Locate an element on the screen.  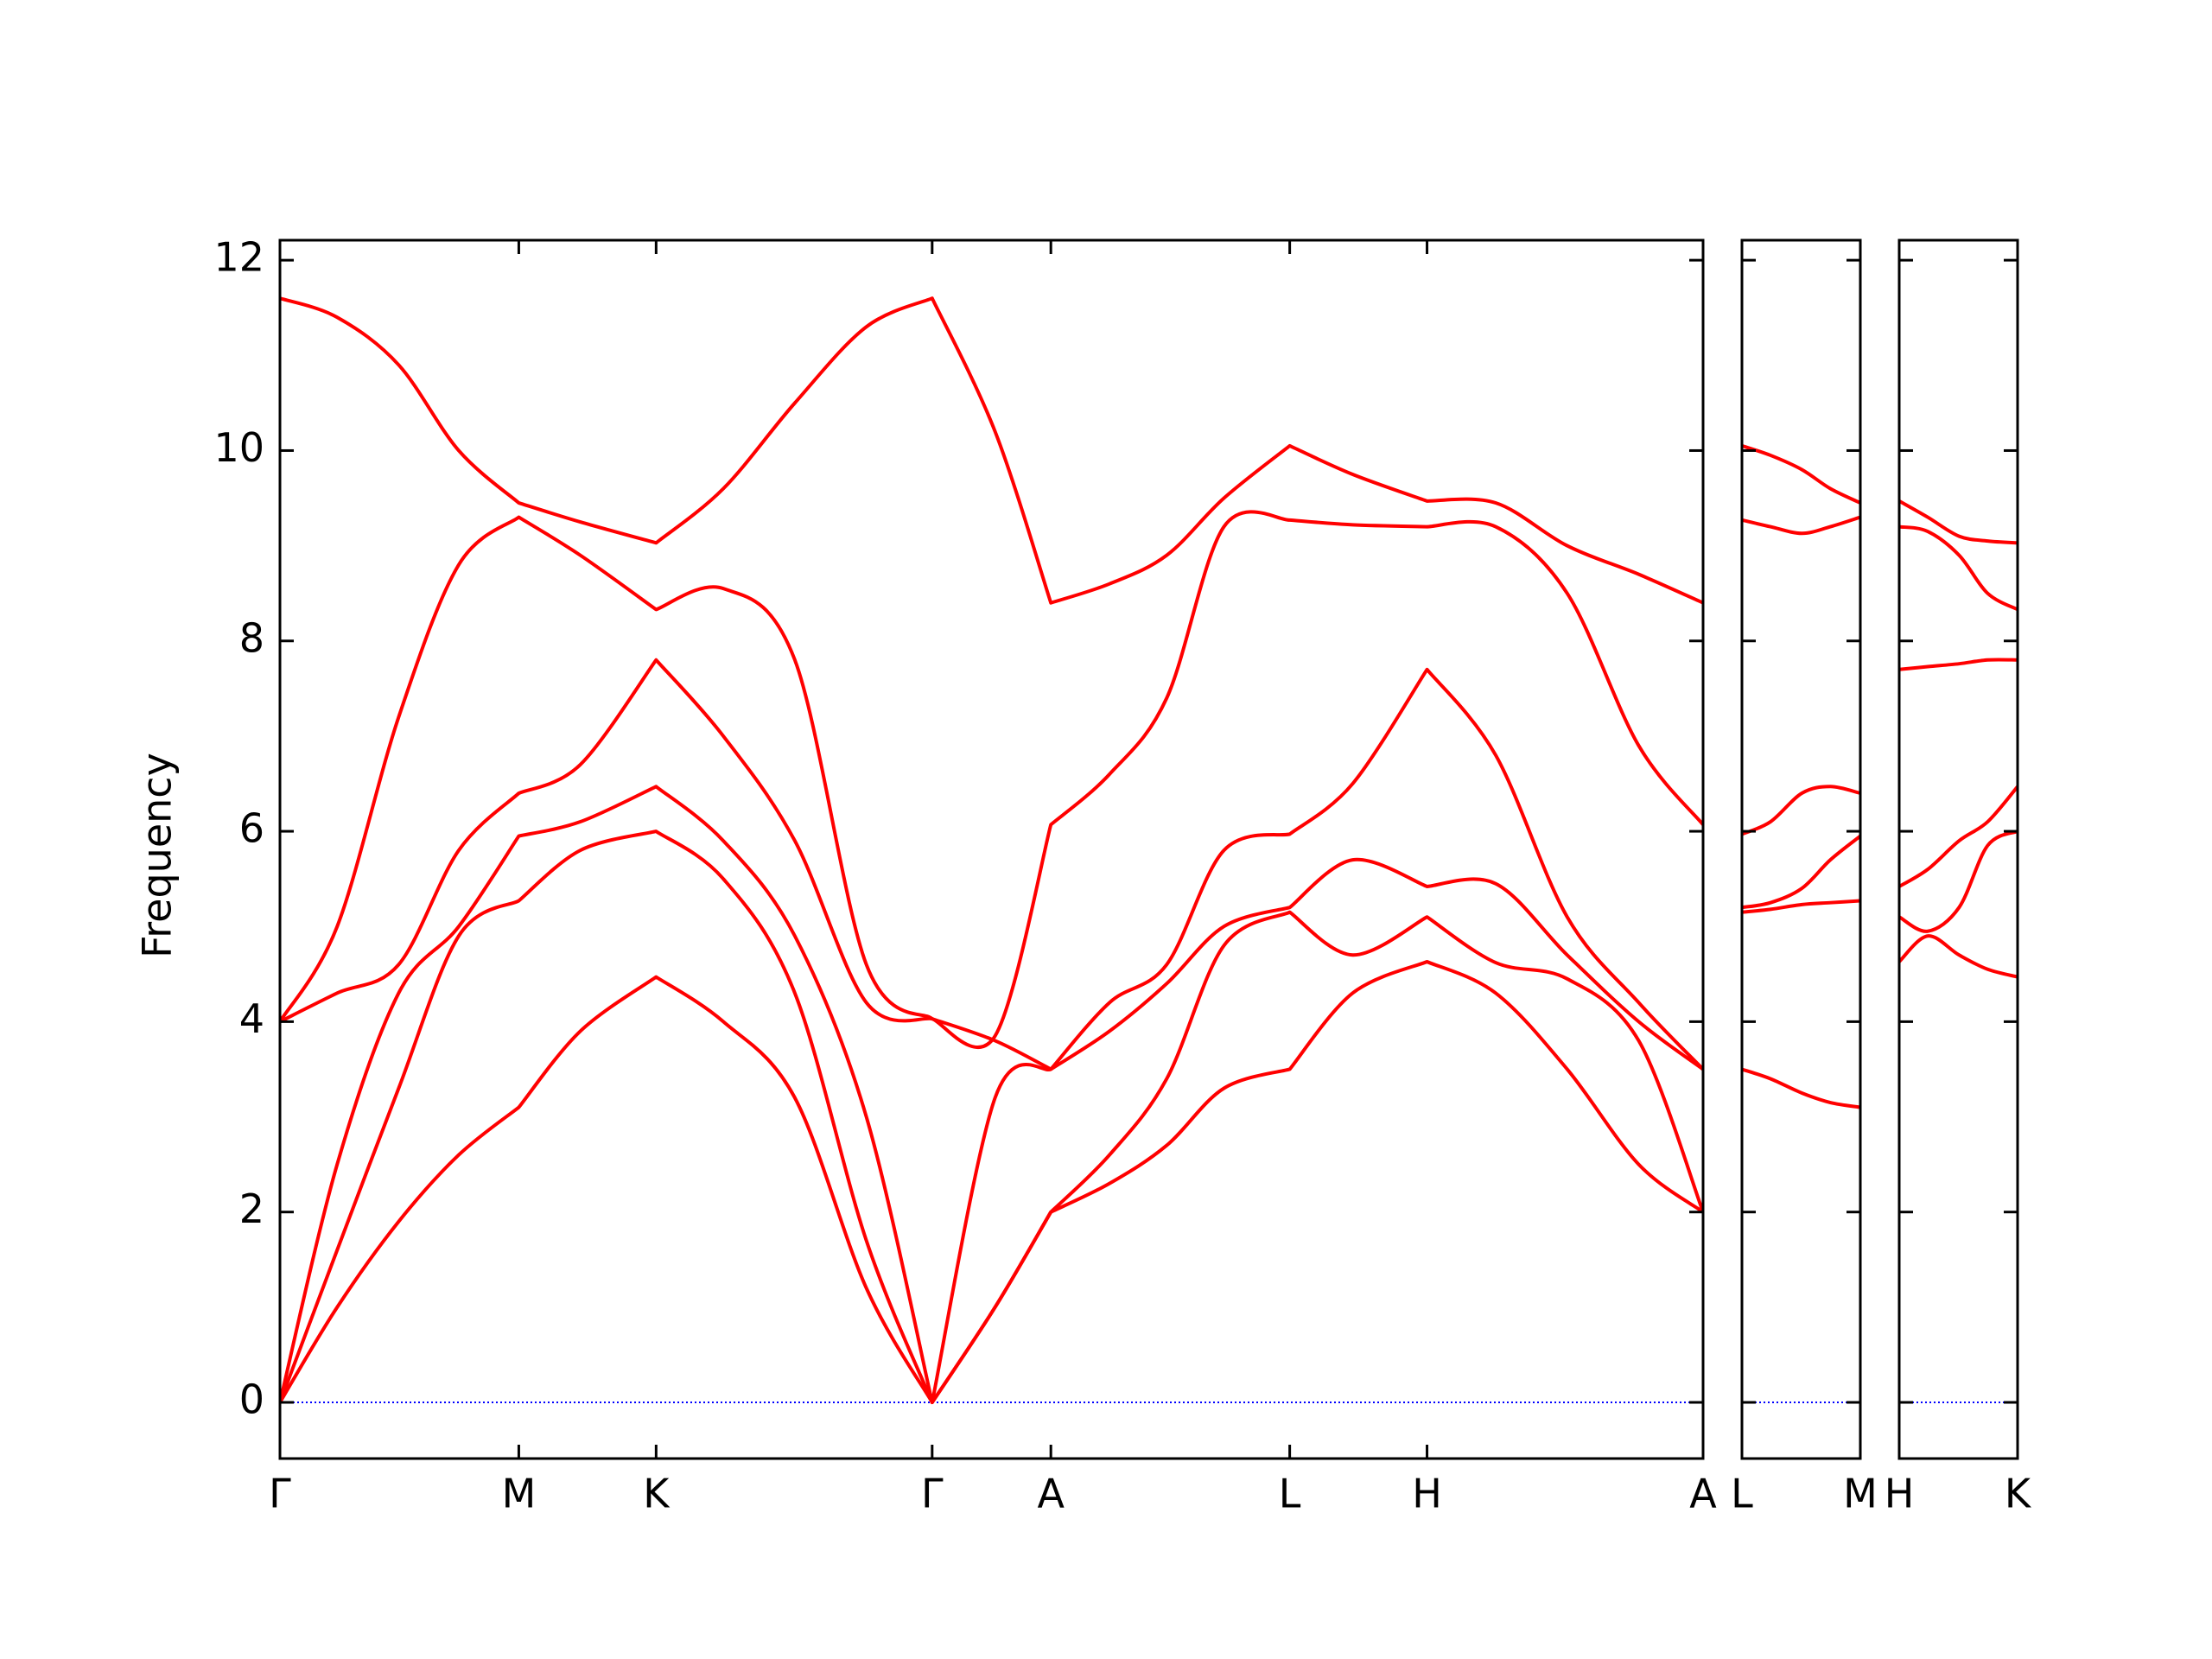
y-tick-label: 2 is located at coordinates (251, 1208).